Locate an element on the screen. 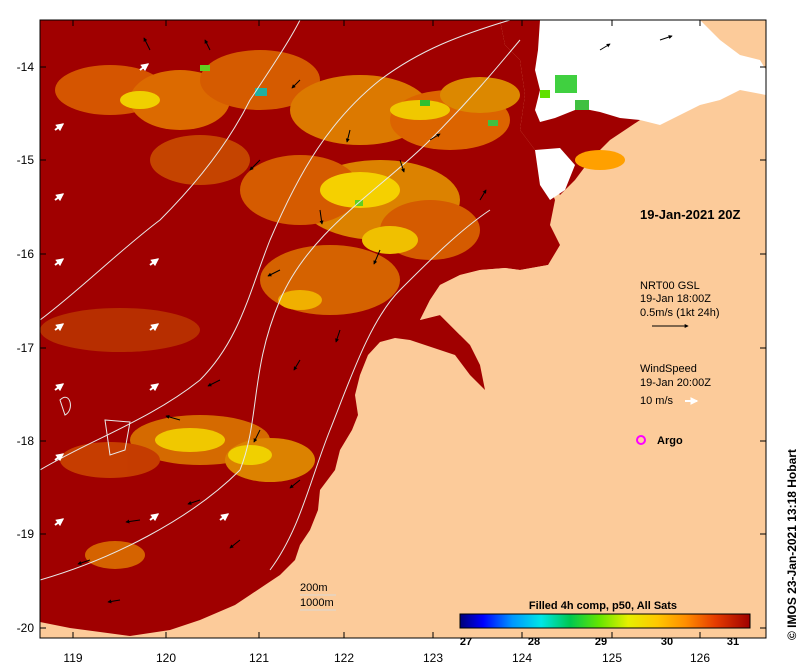 This screenshot has width=809, height=672. argo-legend: Argo is located at coordinates (659, 441).